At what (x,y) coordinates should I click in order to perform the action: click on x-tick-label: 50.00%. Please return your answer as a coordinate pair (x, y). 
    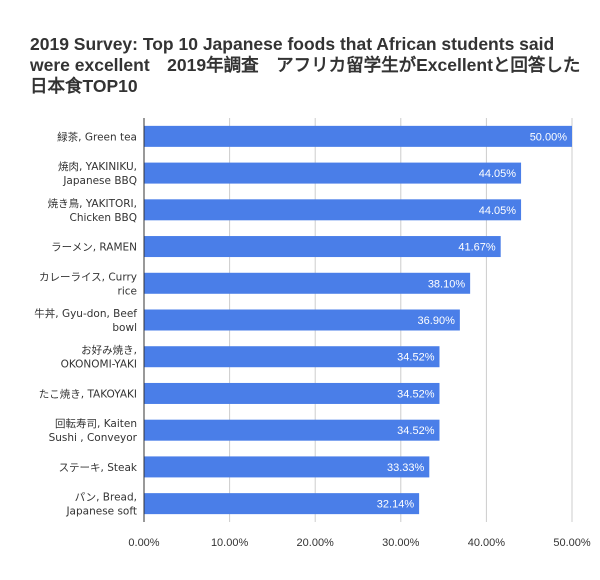
    Looking at the image, I should click on (572, 543).